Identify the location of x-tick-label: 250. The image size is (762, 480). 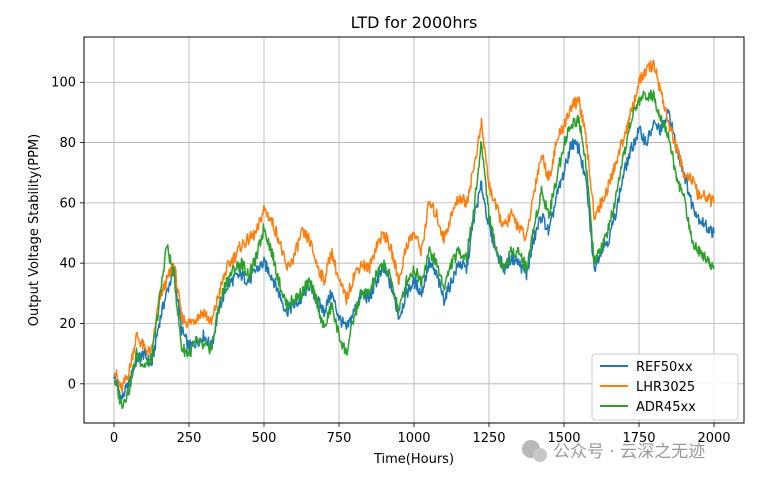
(189, 438).